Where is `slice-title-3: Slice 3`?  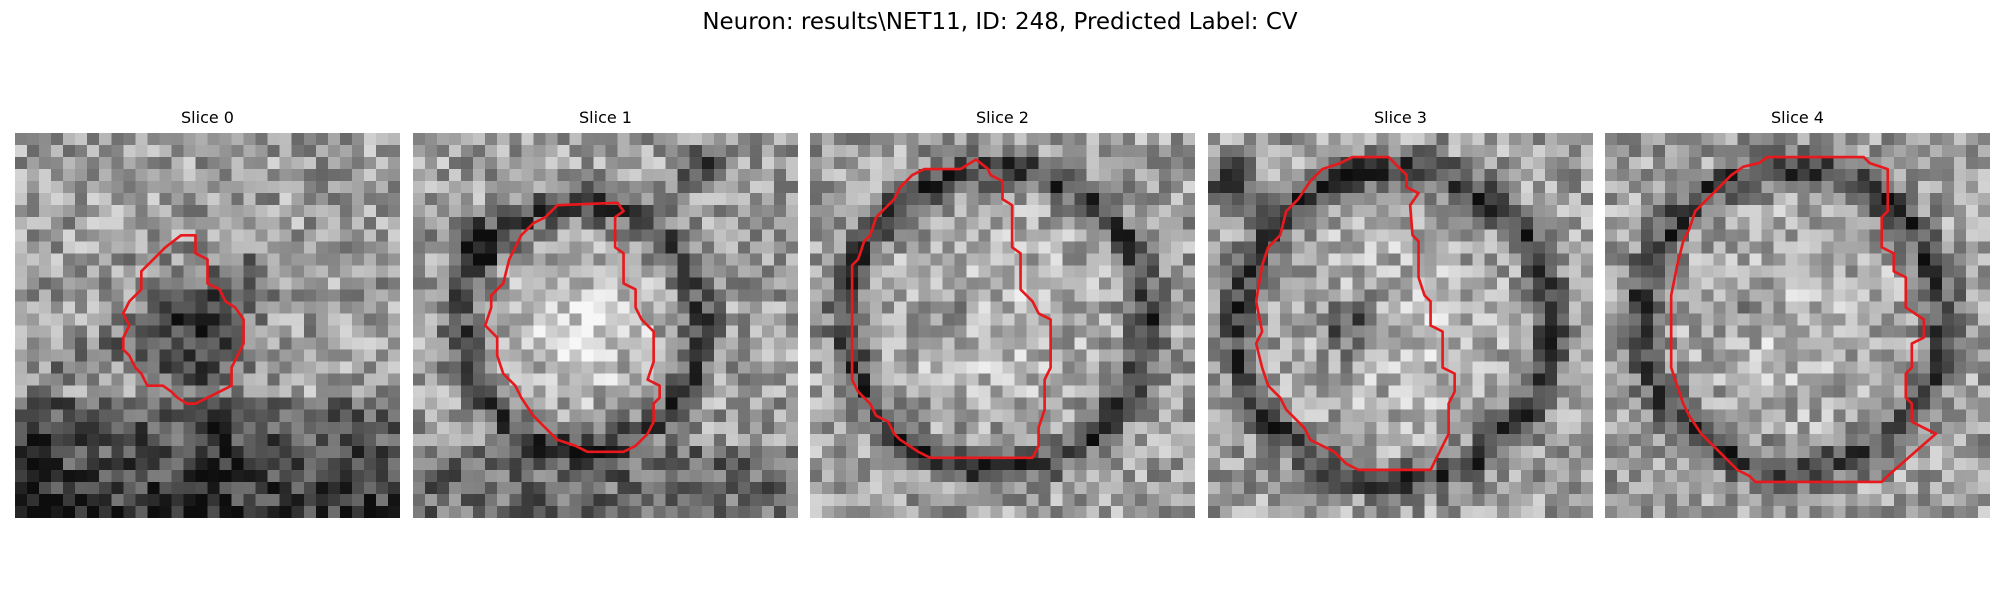 slice-title-3: Slice 3 is located at coordinates (1400, 117).